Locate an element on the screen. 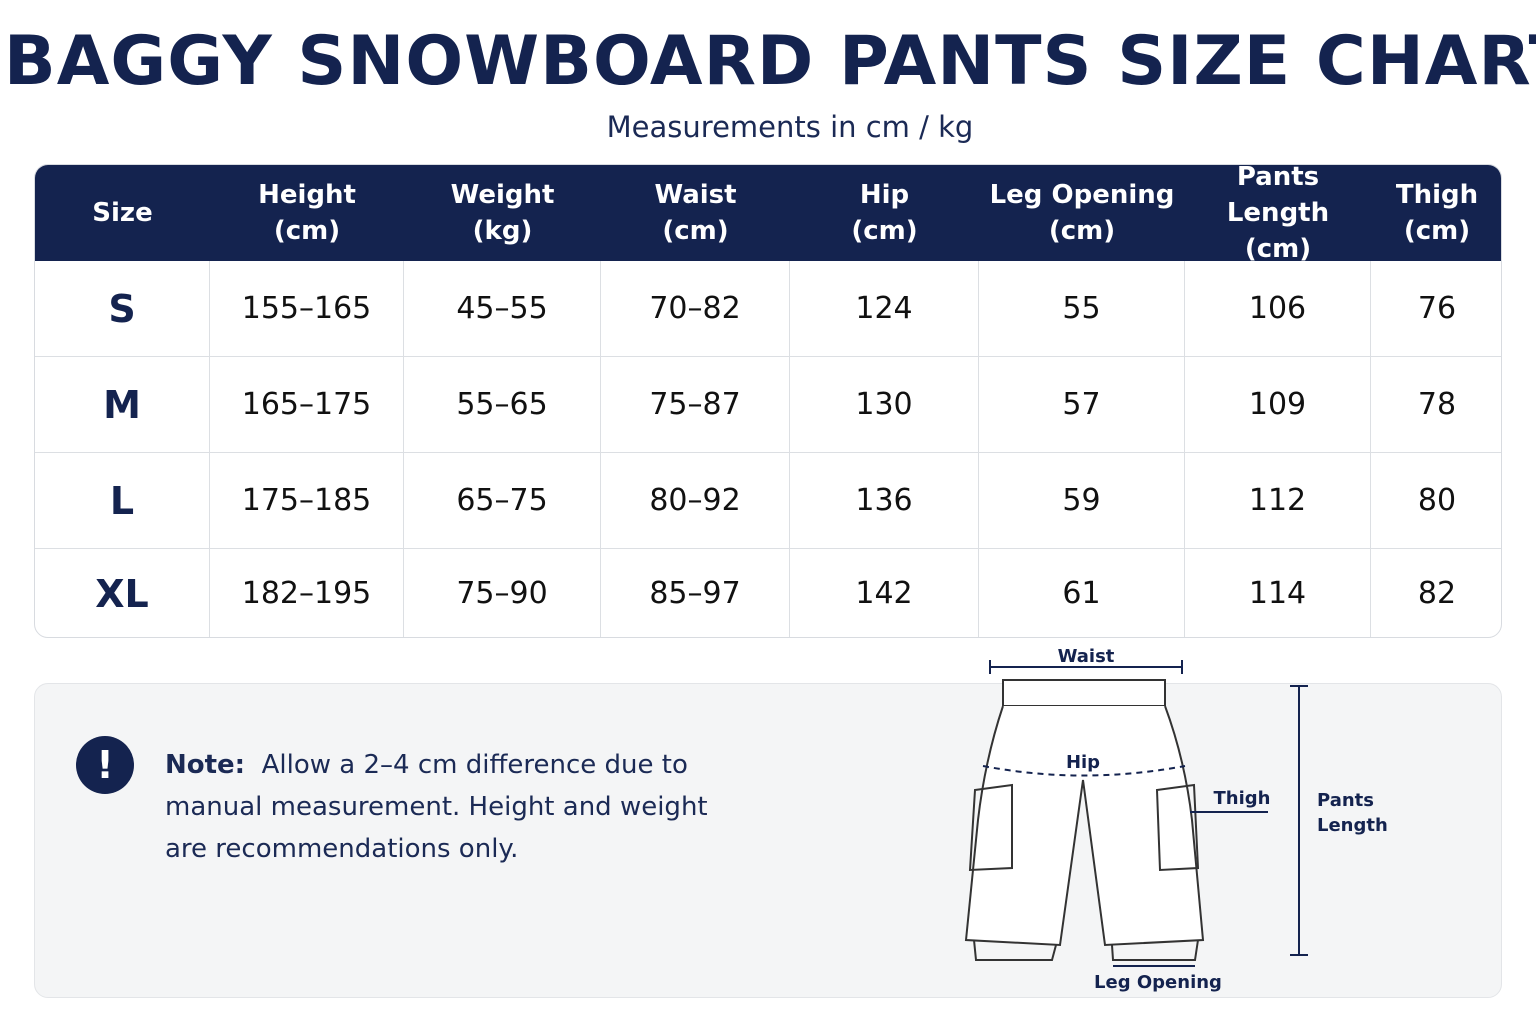 The width and height of the screenshot is (1536, 1024). table-cell: 55 is located at coordinates (1082, 309).